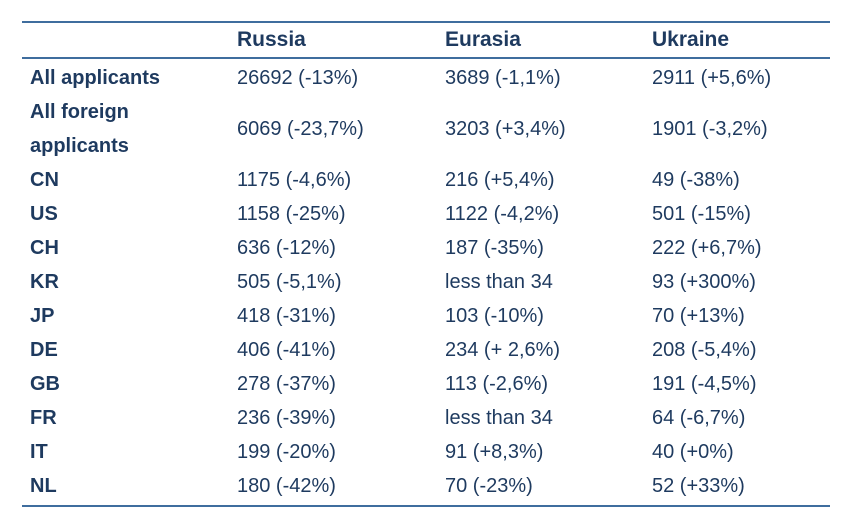  Describe the element at coordinates (704, 384) in the screenshot. I see `cell-ukraine: 191 (-4,5%)` at that location.